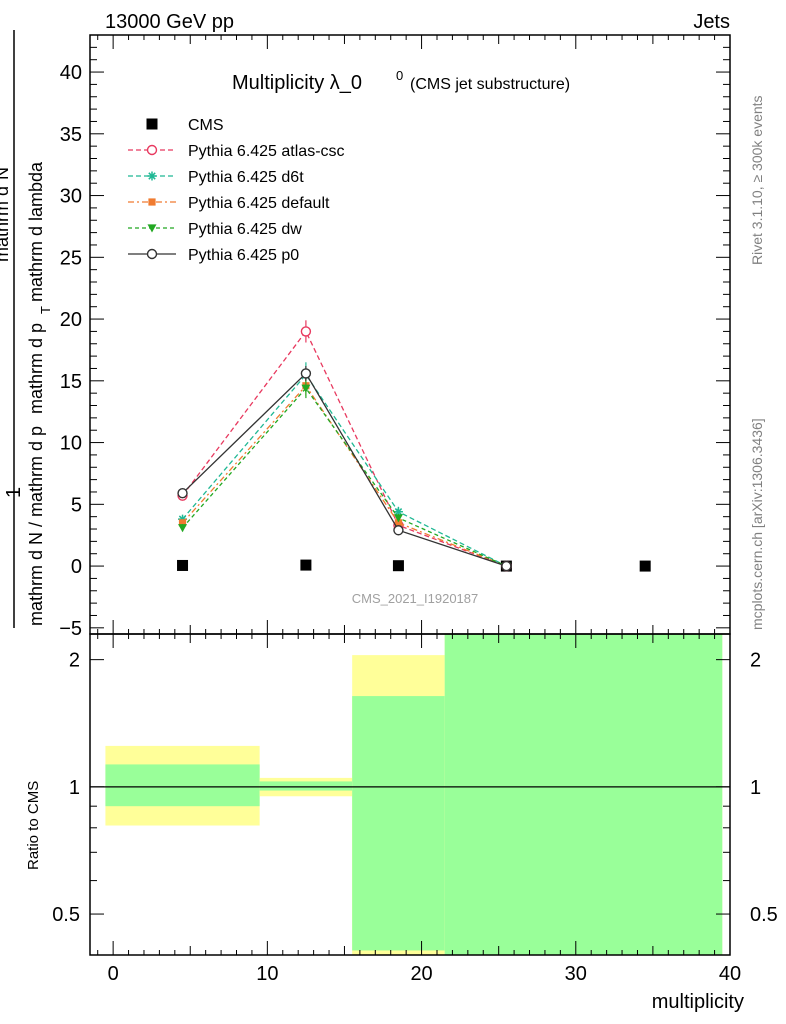  Describe the element at coordinates (698, 1002) in the screenshot. I see `x-axis-label: multiplicity` at that location.